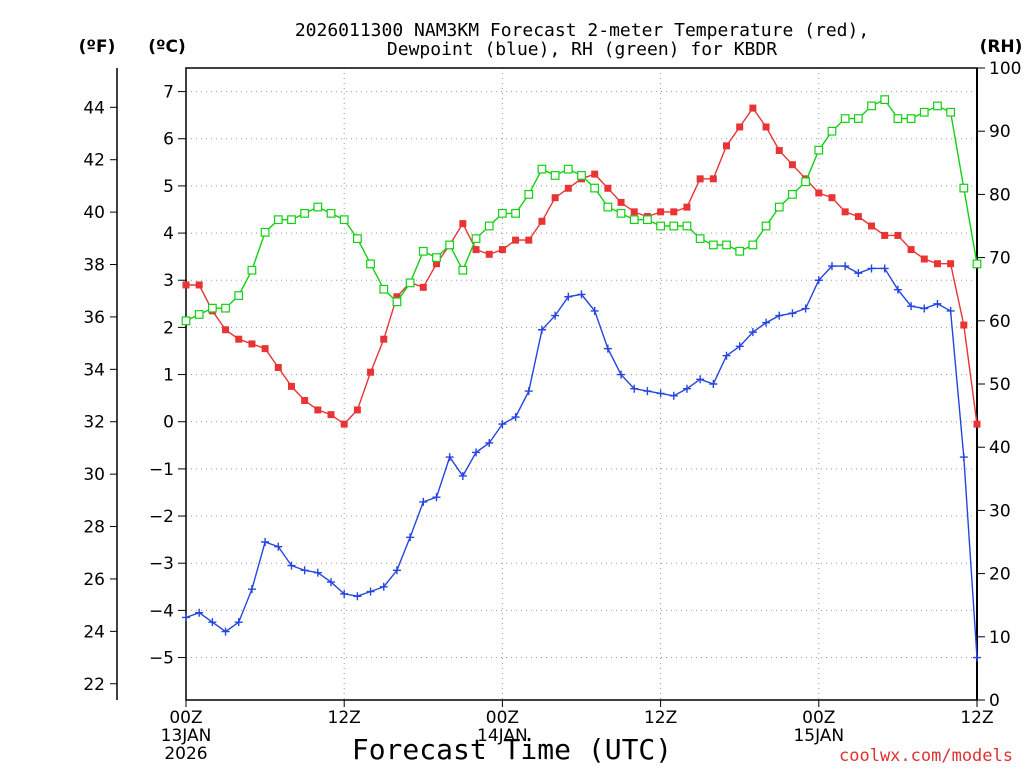 The height and width of the screenshot is (768, 1024). I want to click on celsius-tick-label: 1, so click(168, 376).